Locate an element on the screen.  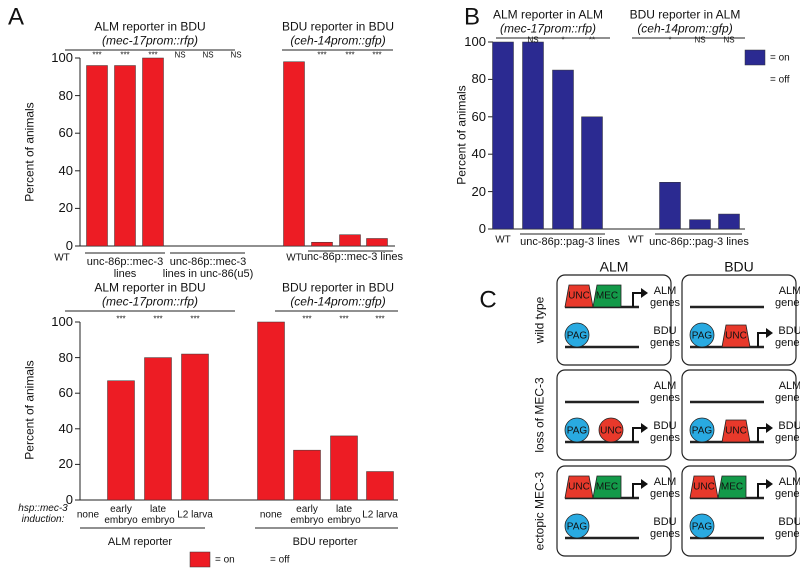
factor-label: UNC is located at coordinates (611, 431).